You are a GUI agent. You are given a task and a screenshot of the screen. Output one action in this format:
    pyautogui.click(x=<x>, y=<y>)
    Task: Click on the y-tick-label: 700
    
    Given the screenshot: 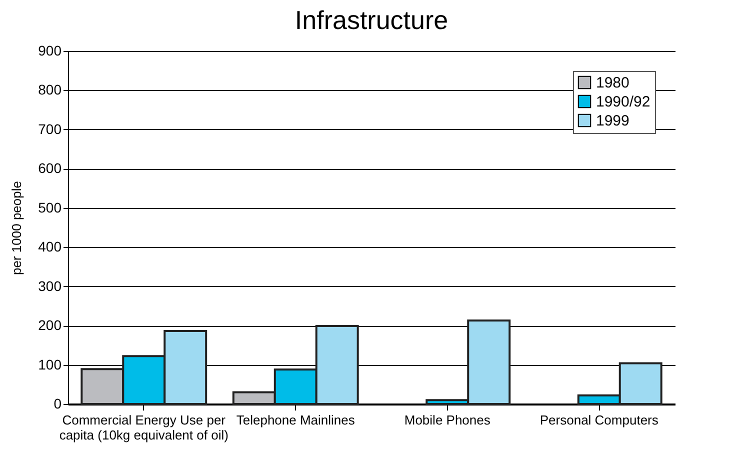 What is the action you would take?
    pyautogui.click(x=50, y=128)
    